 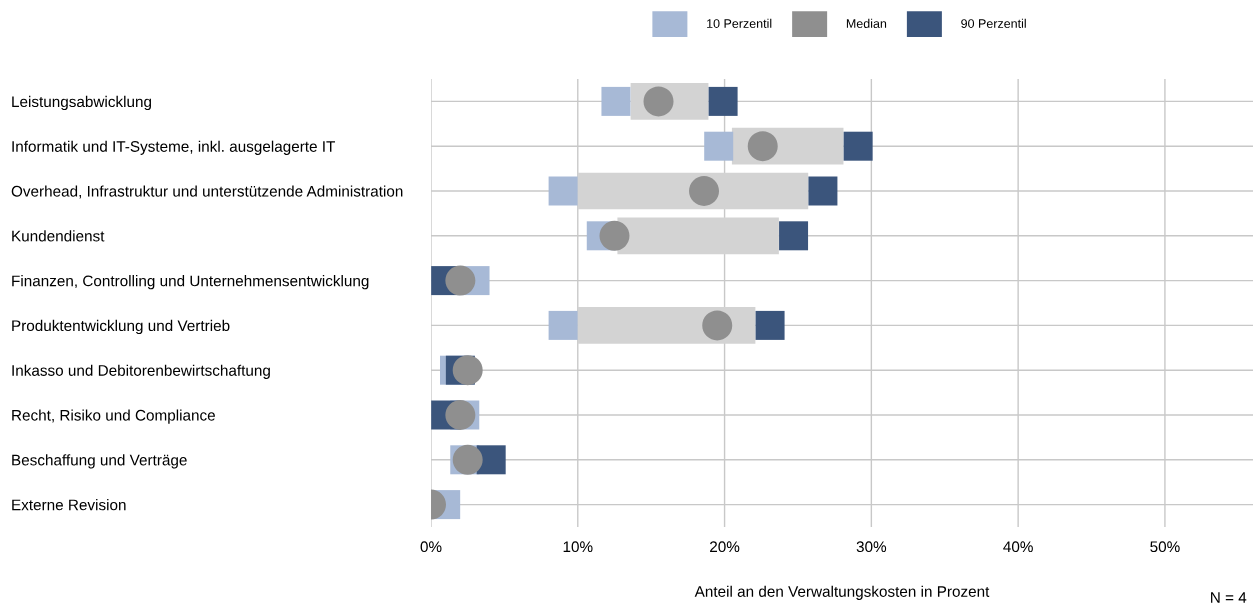 I want to click on legend-label: Median, so click(x=866, y=23).